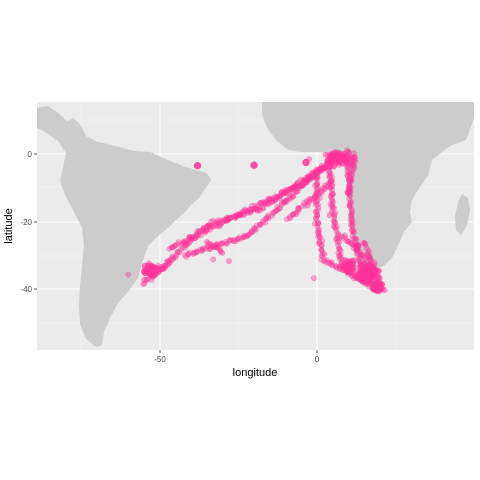 The image size is (480, 480). Describe the element at coordinates (317, 359) in the screenshot. I see `x-tick-label: 0` at that location.